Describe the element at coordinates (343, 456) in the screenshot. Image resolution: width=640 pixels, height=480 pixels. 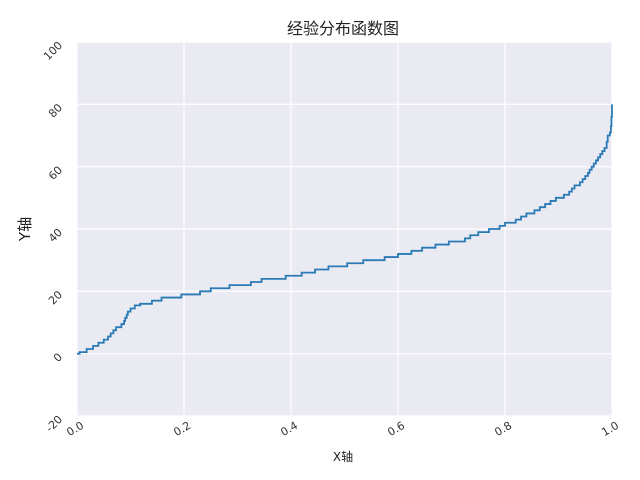
I see `x-axis-label: X轴` at that location.